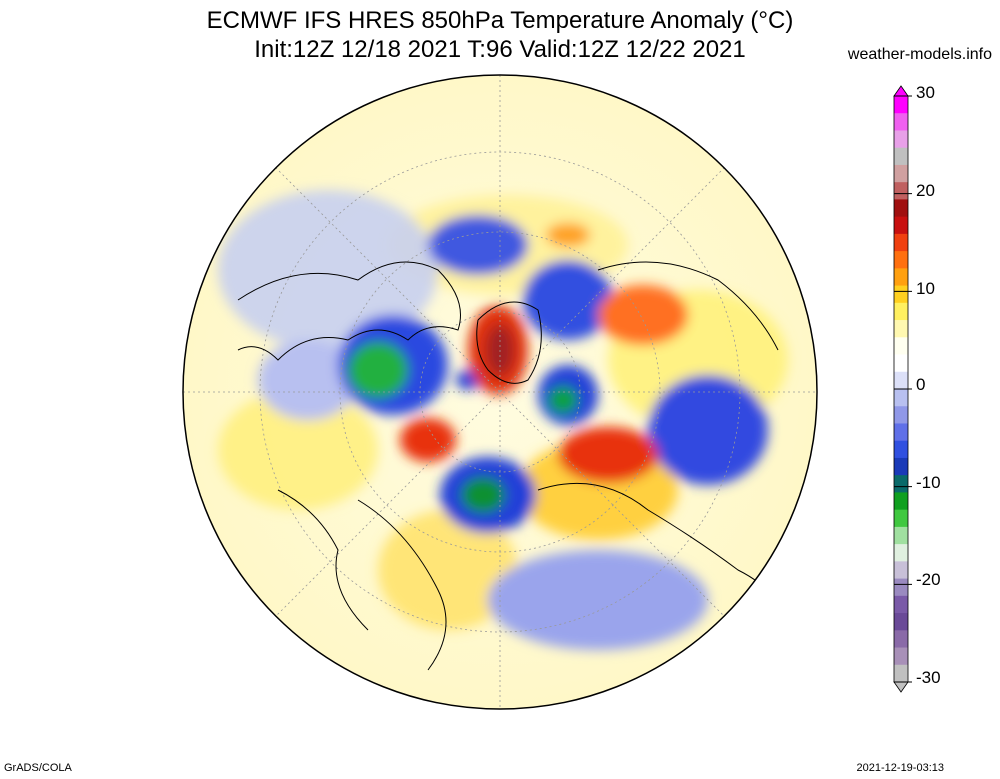 The image size is (1000, 779). I want to click on colorbar-tick-minus20: -20, so click(928, 579).